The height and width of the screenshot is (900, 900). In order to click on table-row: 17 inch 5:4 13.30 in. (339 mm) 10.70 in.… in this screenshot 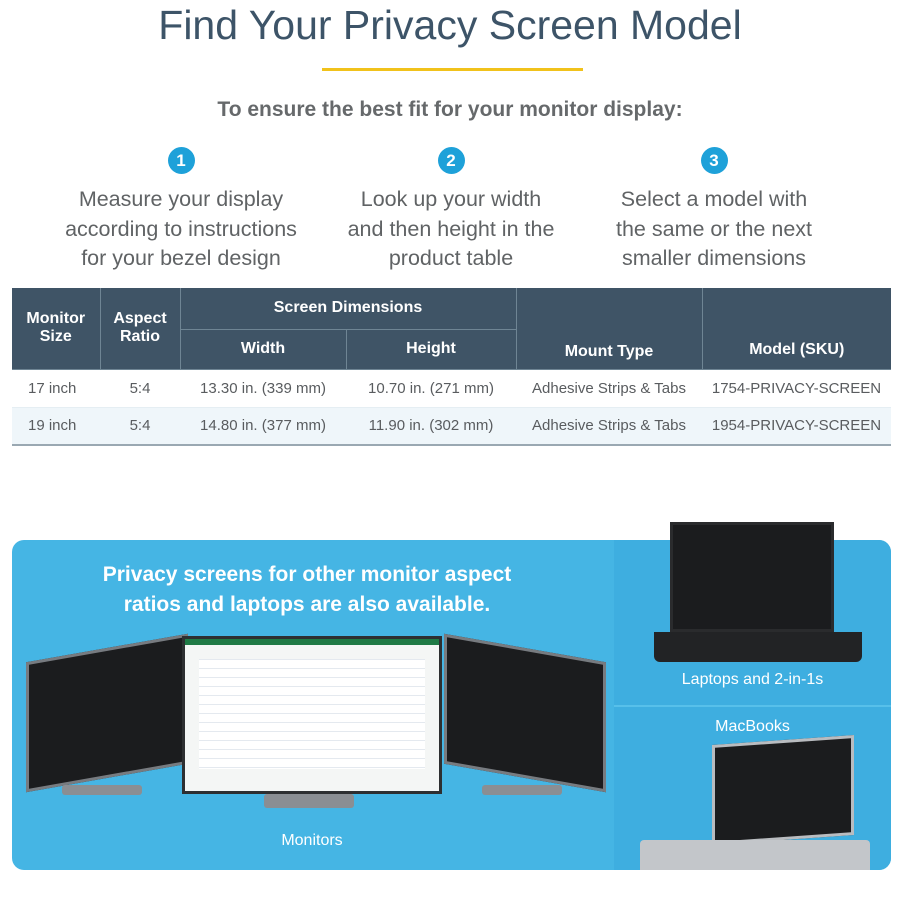, I will do `click(451, 388)`.